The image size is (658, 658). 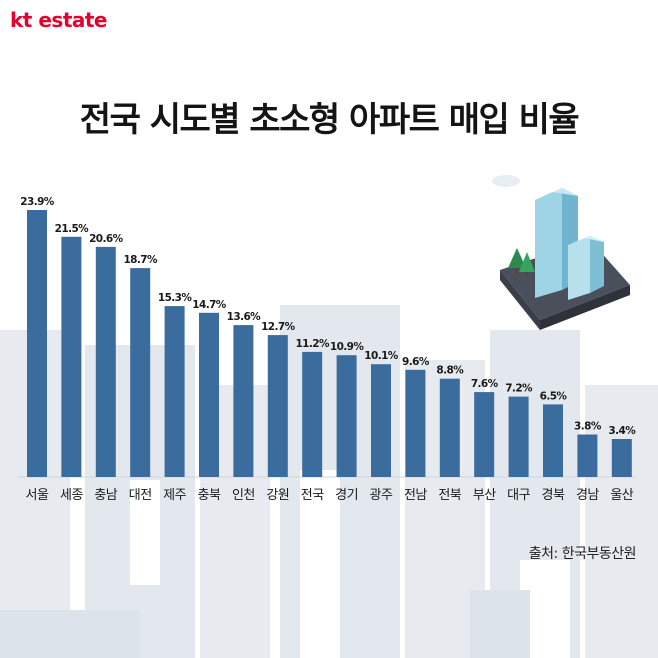 What do you see at coordinates (588, 427) in the screenshot?
I see `data-label-16: 3.8%` at bounding box center [588, 427].